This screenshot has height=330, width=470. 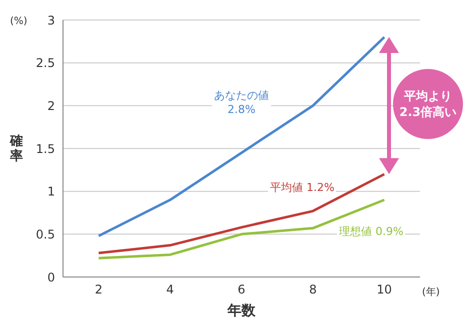 I want to click on series-label: 理想値 0.9%, so click(x=371, y=232).